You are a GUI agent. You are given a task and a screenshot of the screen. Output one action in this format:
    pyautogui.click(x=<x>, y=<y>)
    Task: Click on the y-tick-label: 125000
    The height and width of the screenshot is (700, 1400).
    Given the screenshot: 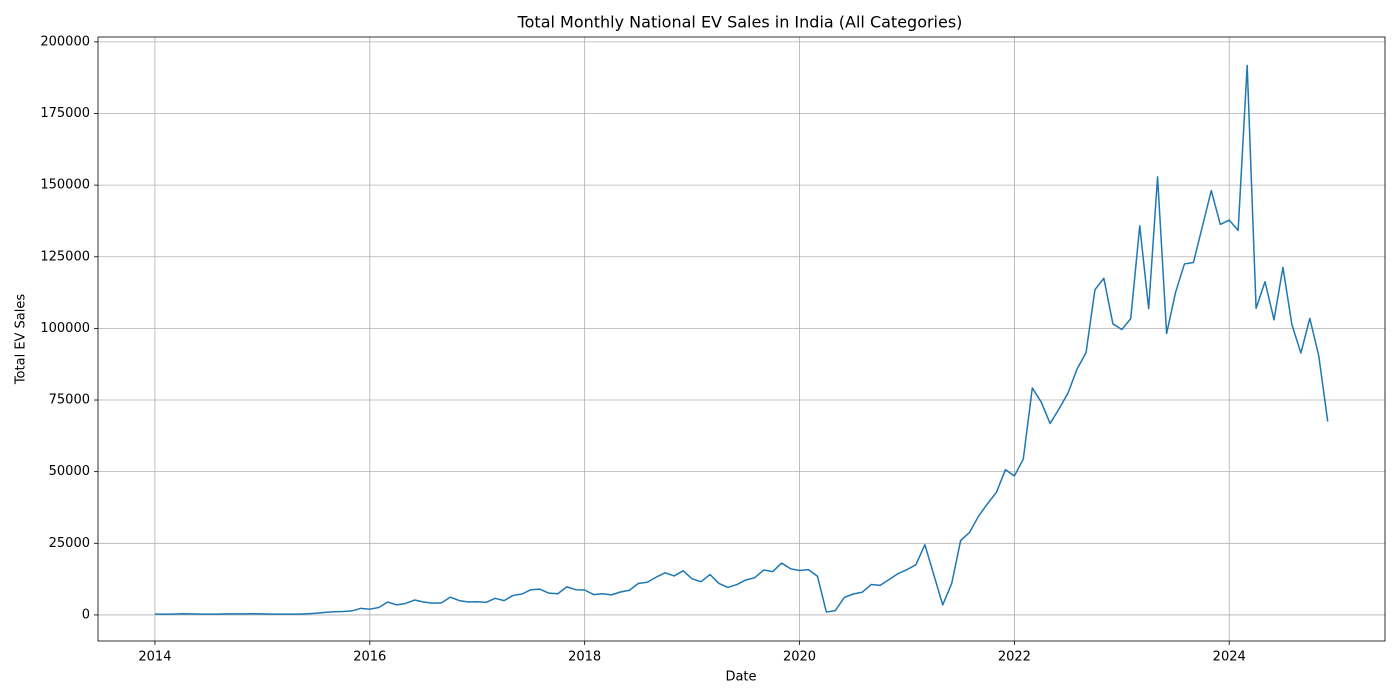 What is the action you would take?
    pyautogui.click(x=65, y=256)
    